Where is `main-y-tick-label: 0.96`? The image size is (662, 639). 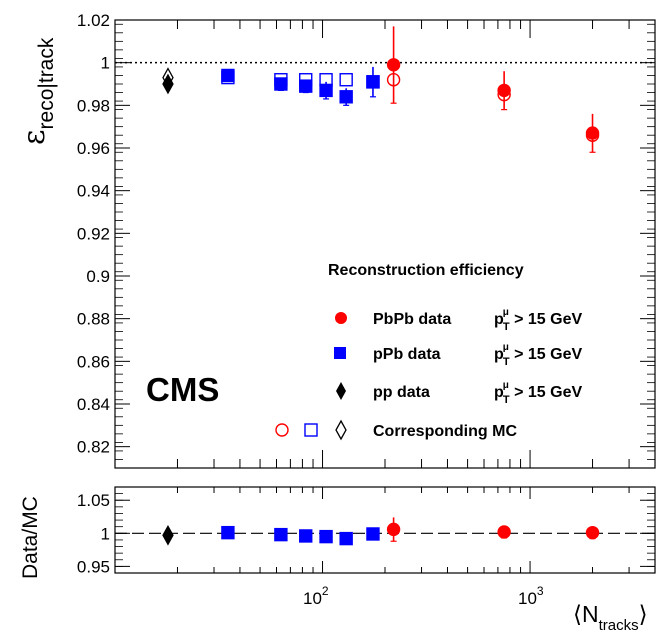 main-y-tick-label: 0.96 is located at coordinates (93, 148).